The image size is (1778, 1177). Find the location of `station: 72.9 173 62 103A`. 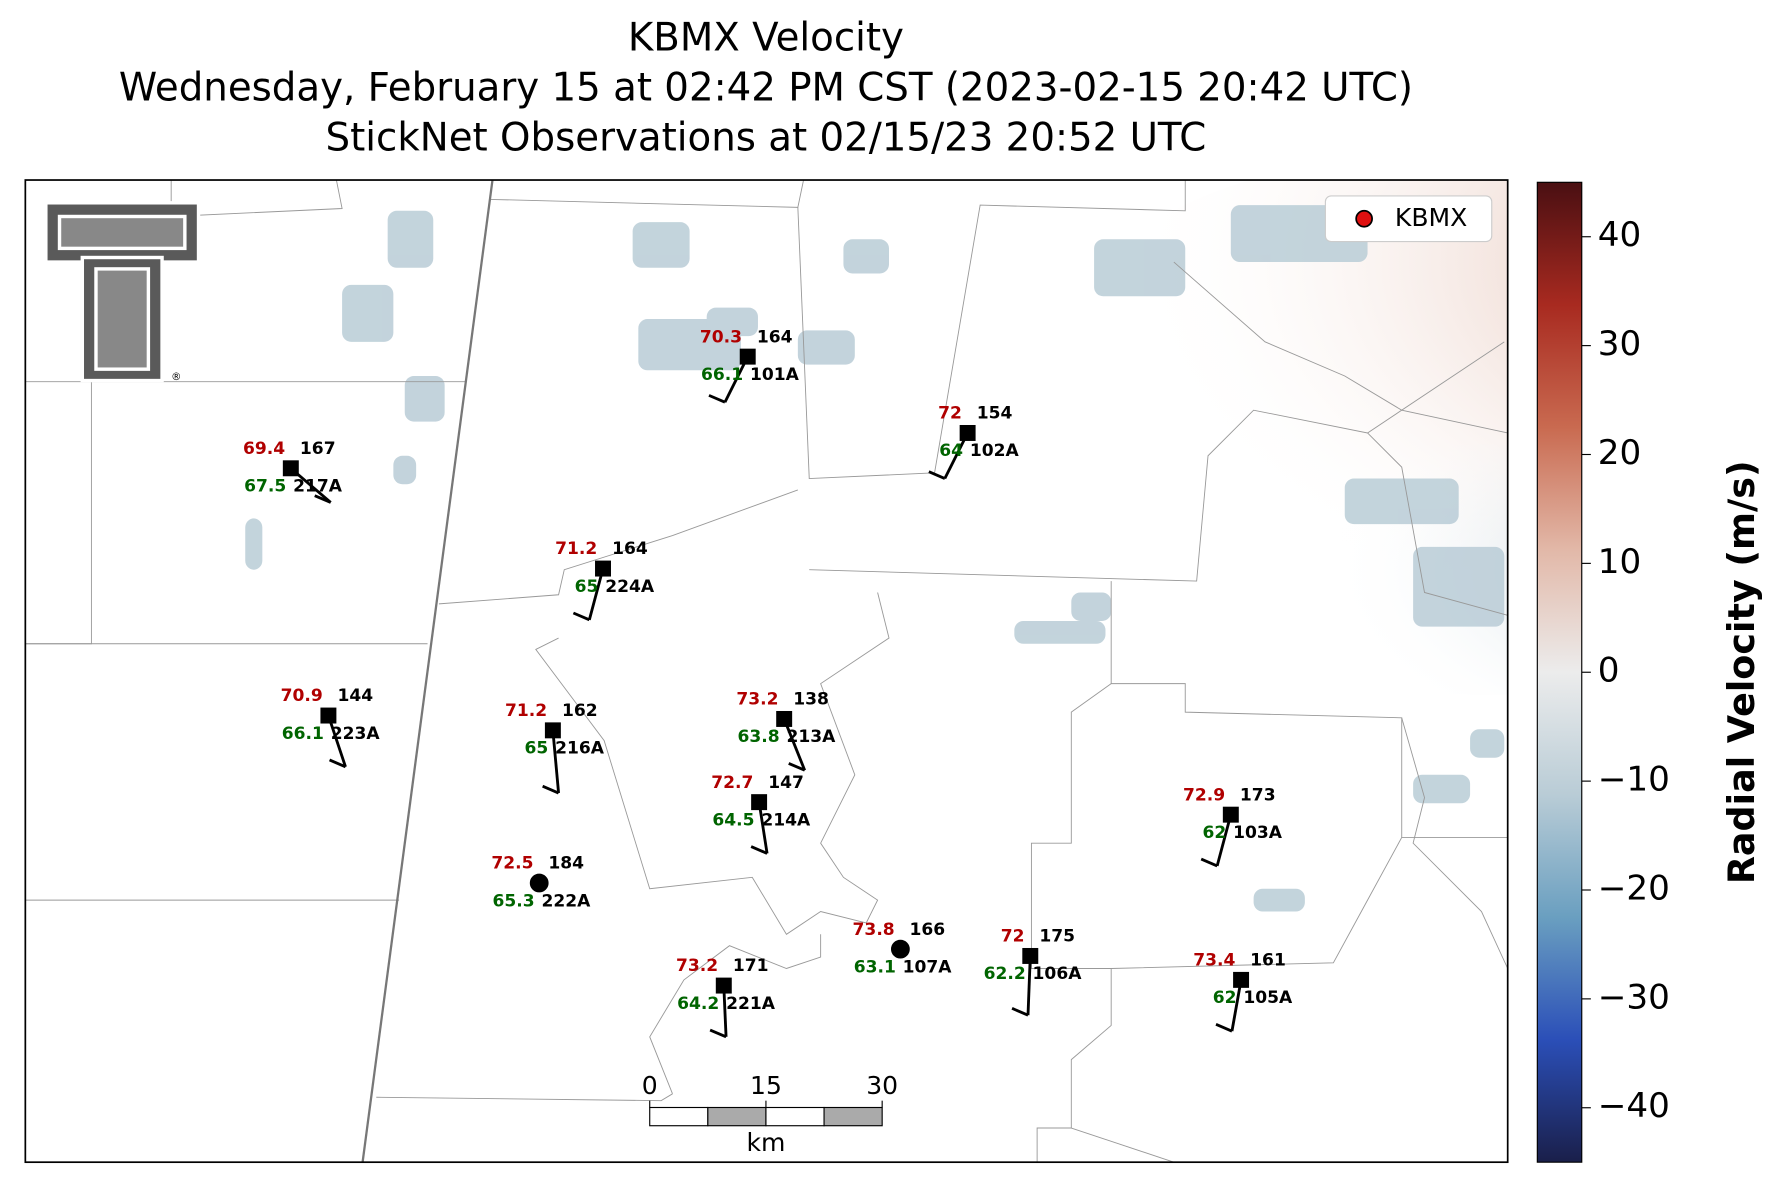

station: 72.9 173 62 103A is located at coordinates (1233, 826).